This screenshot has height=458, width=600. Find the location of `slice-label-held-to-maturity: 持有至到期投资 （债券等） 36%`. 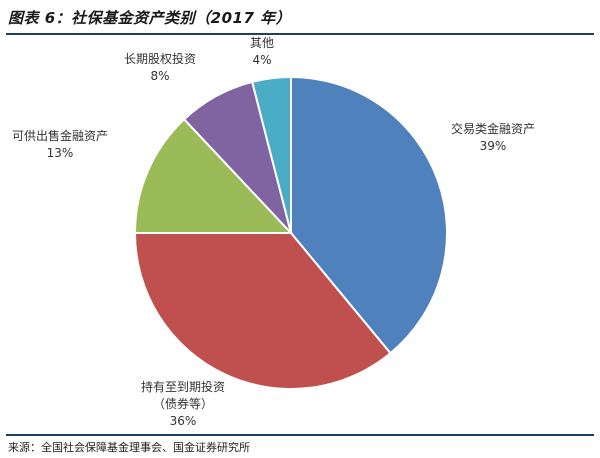

slice-label-held-to-maturity: 持有至到期投资 （债券等） 36% is located at coordinates (183, 403).